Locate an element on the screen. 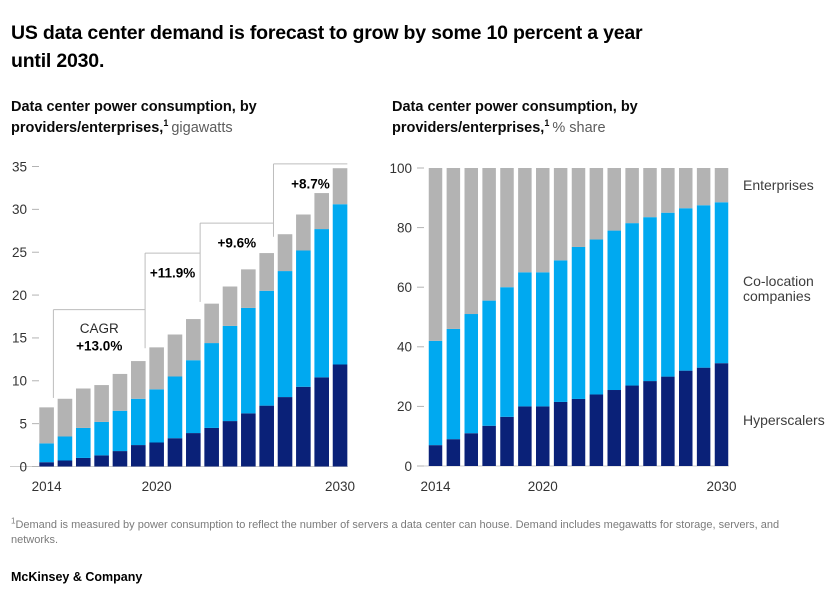  y-axis-tick-label: 60 is located at coordinates (404, 287).